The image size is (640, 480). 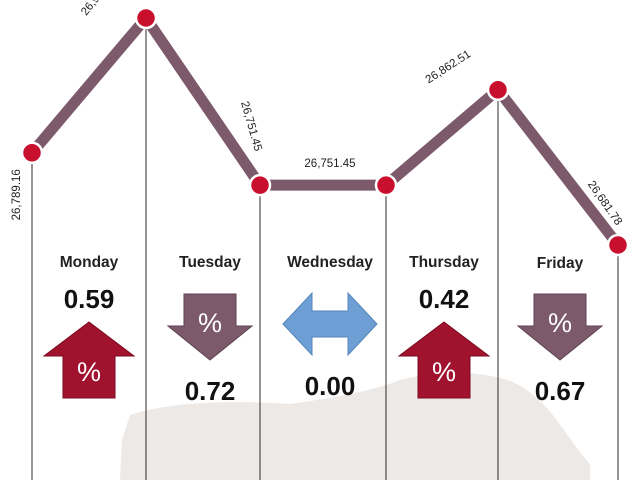 What do you see at coordinates (210, 391) in the screenshot?
I see `change-percent: 0.72` at bounding box center [210, 391].